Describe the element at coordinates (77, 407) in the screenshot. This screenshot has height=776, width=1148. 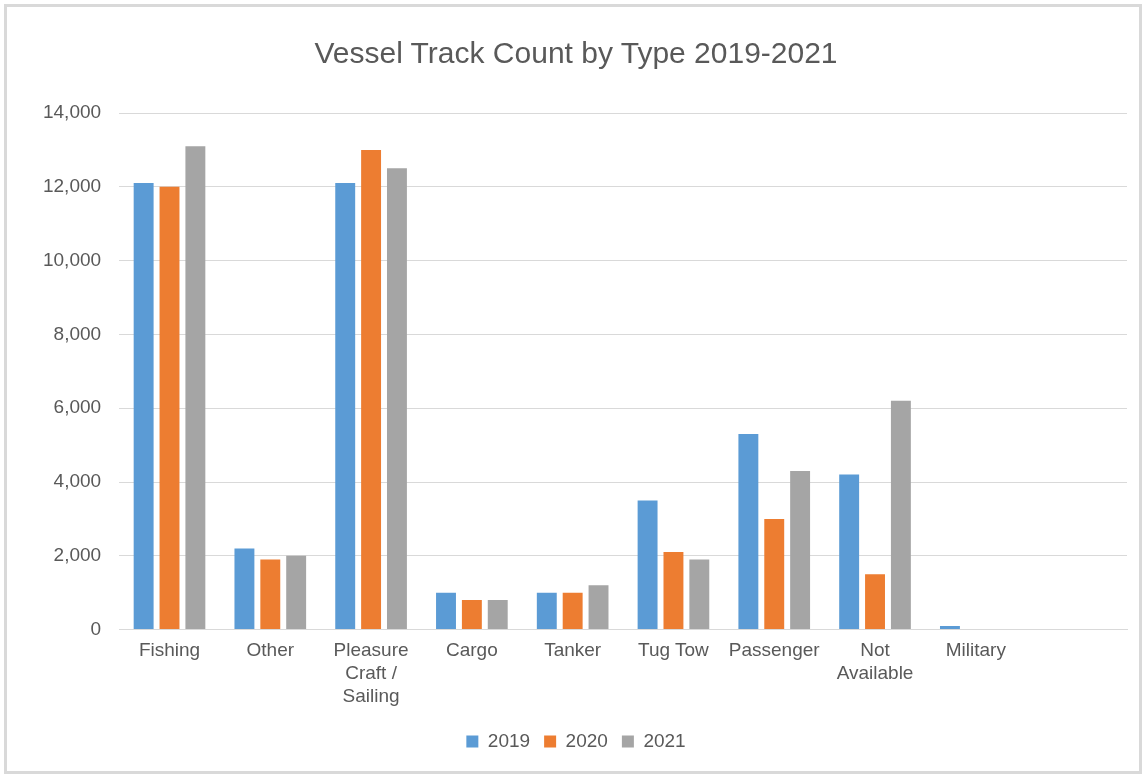
I see `y-tick-label: 6,000` at that location.